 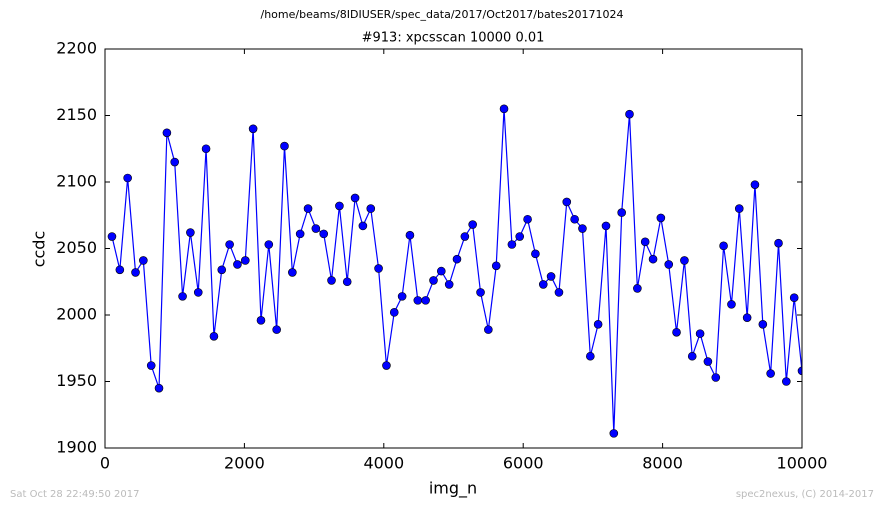 What do you see at coordinates (383, 463) in the screenshot?
I see `x-tick-label: 4000` at bounding box center [383, 463].